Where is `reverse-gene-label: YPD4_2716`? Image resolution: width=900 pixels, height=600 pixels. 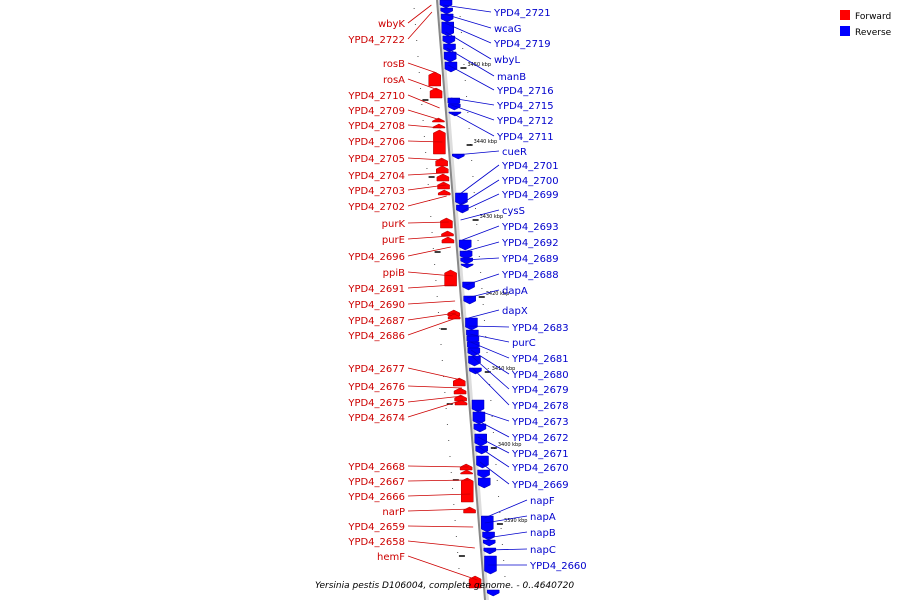
reverse-gene-label: YPD4_2716 is located at coordinates (525, 91).